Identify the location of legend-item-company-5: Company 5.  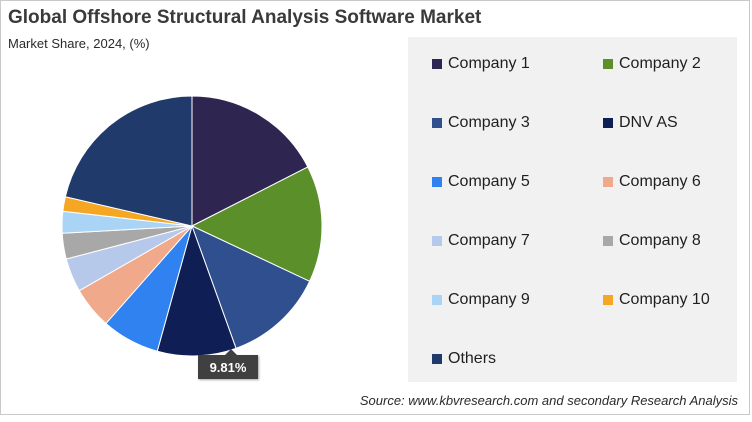
(481, 182).